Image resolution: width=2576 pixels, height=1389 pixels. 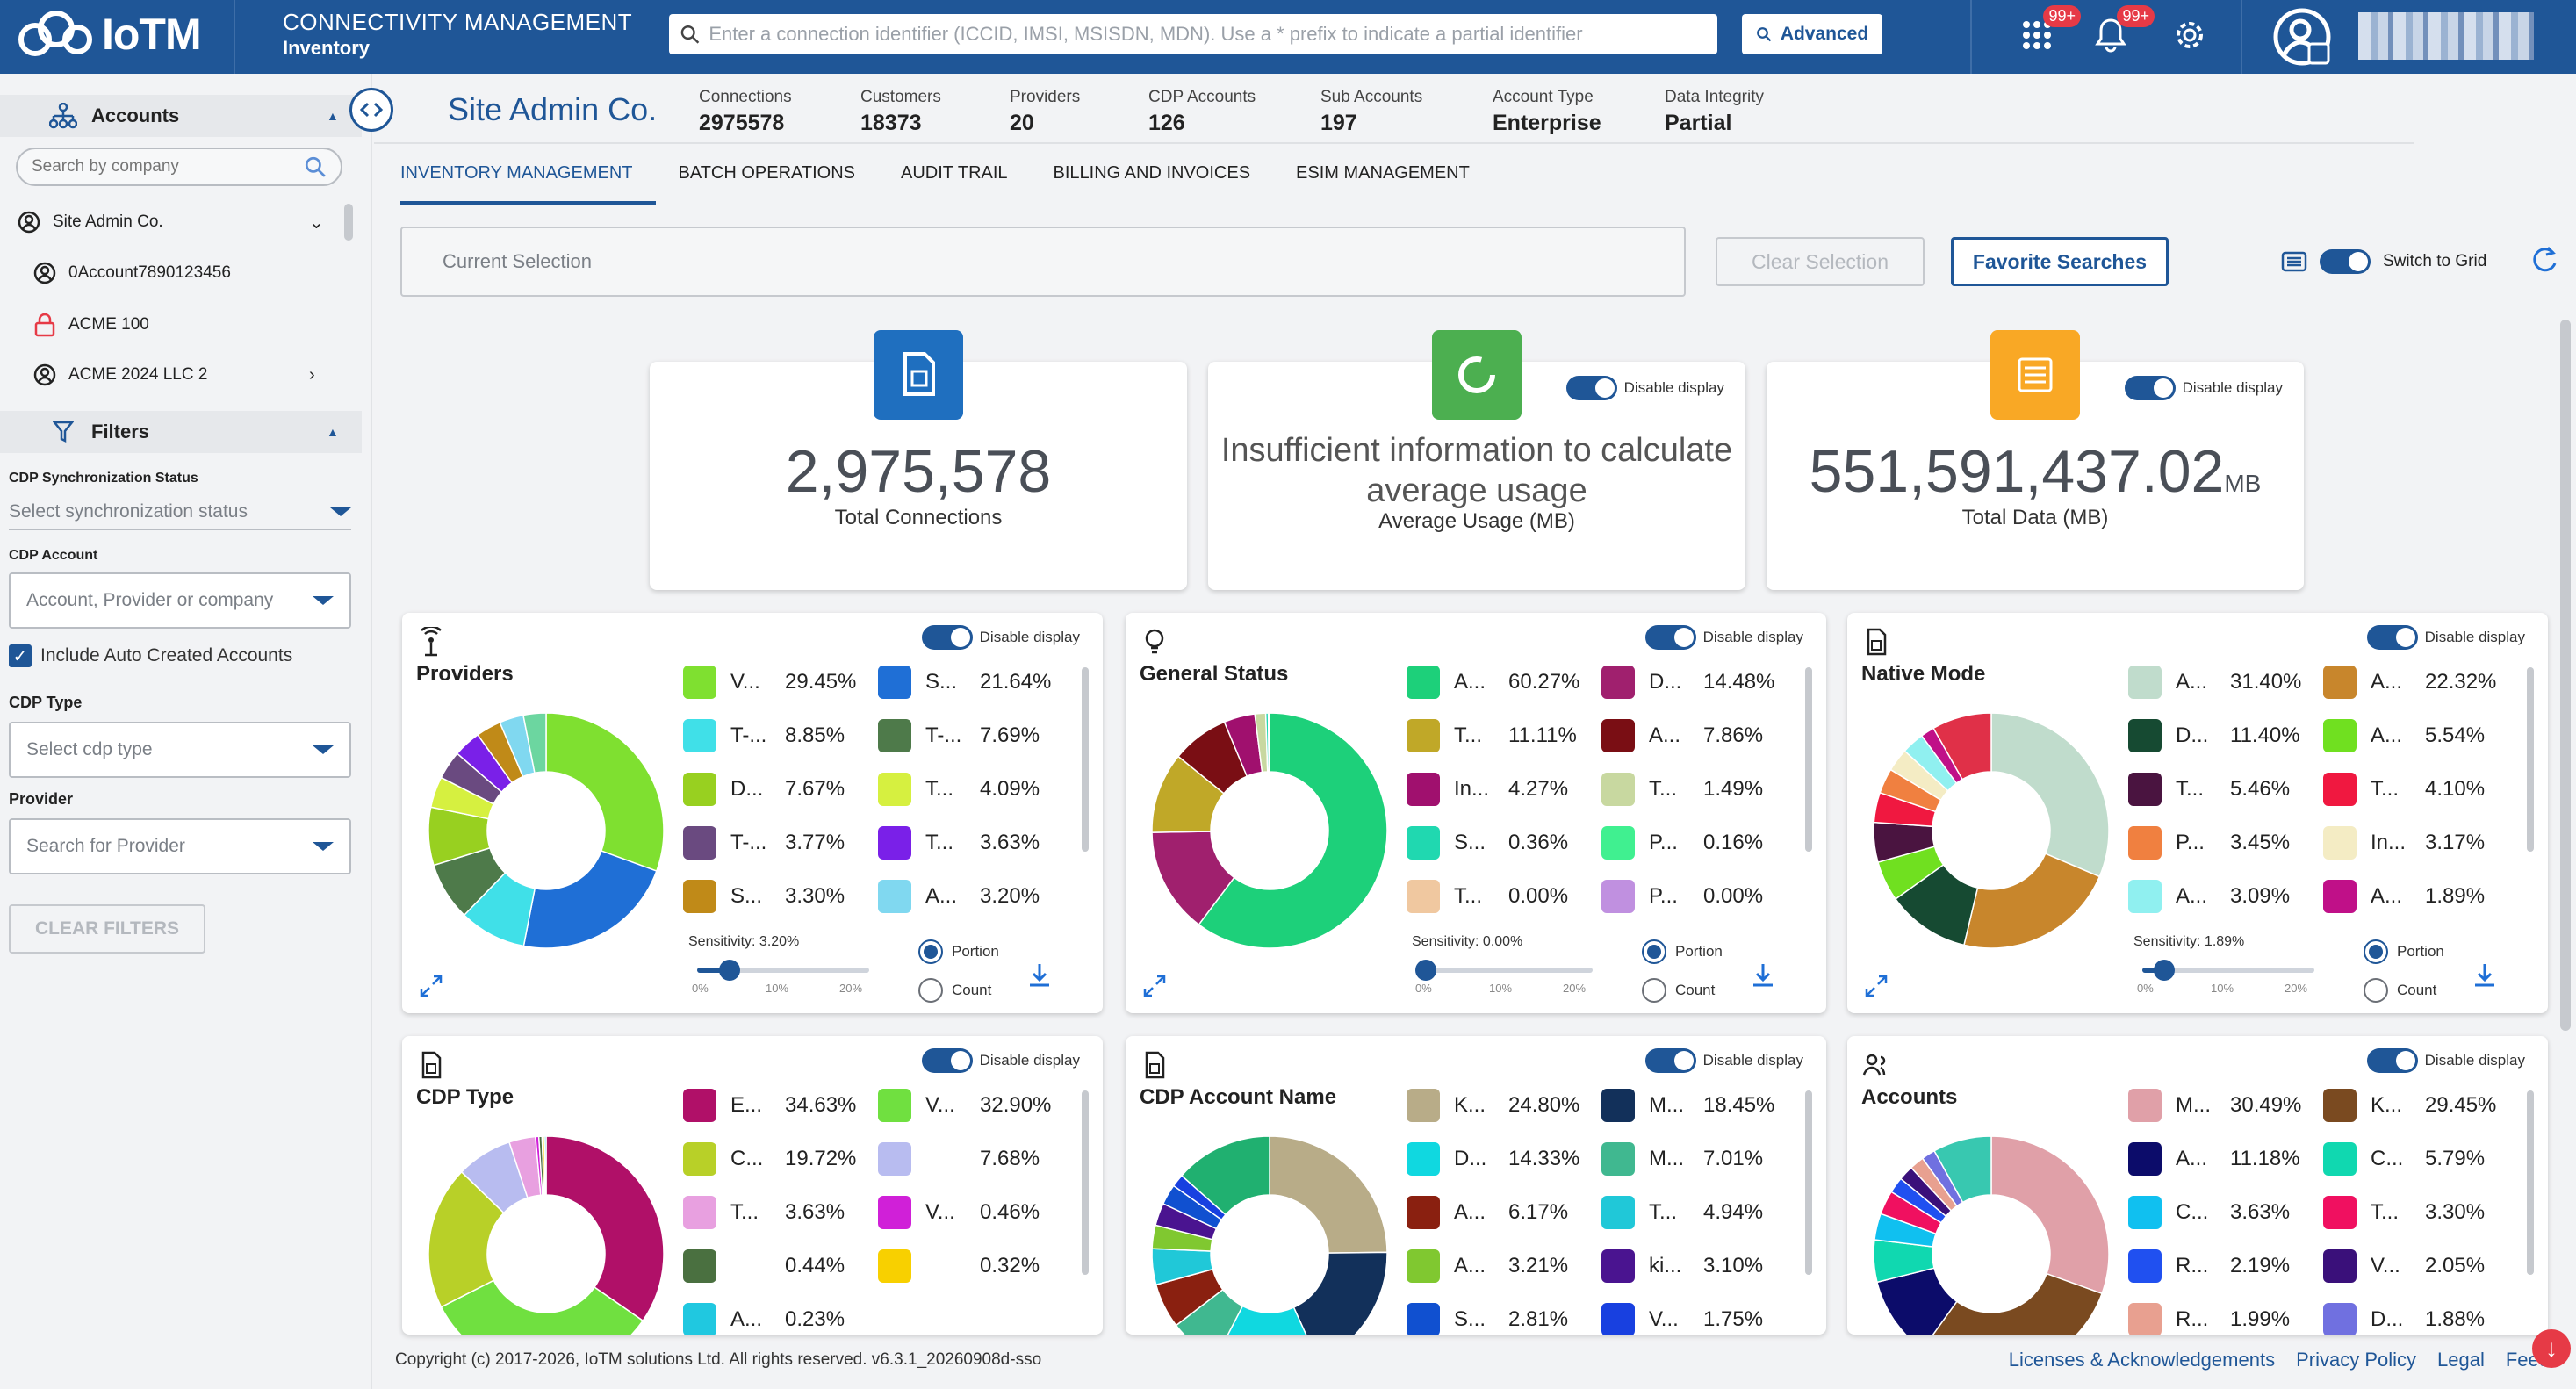 I want to click on legend-item: D... 1.88%, so click(x=2419, y=1319).